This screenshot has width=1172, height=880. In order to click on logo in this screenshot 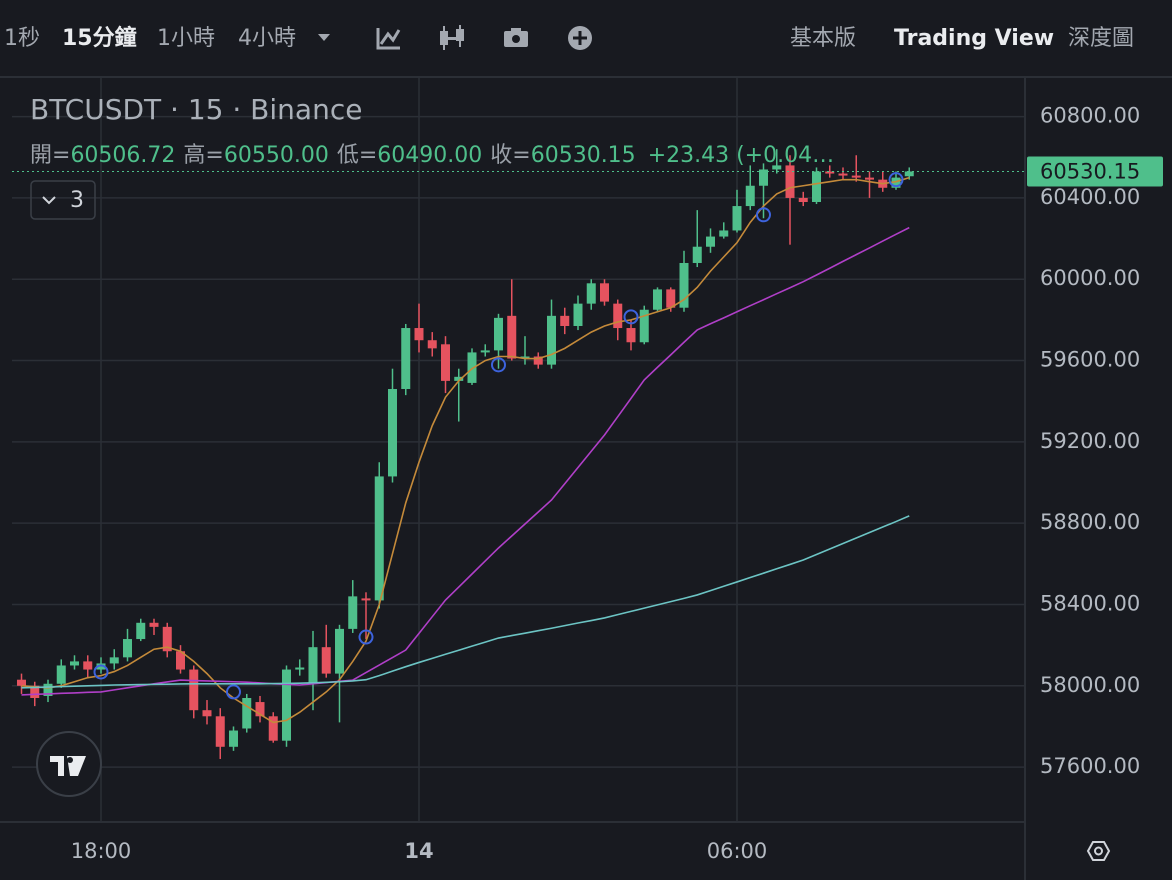, I will do `click(69, 764)`.